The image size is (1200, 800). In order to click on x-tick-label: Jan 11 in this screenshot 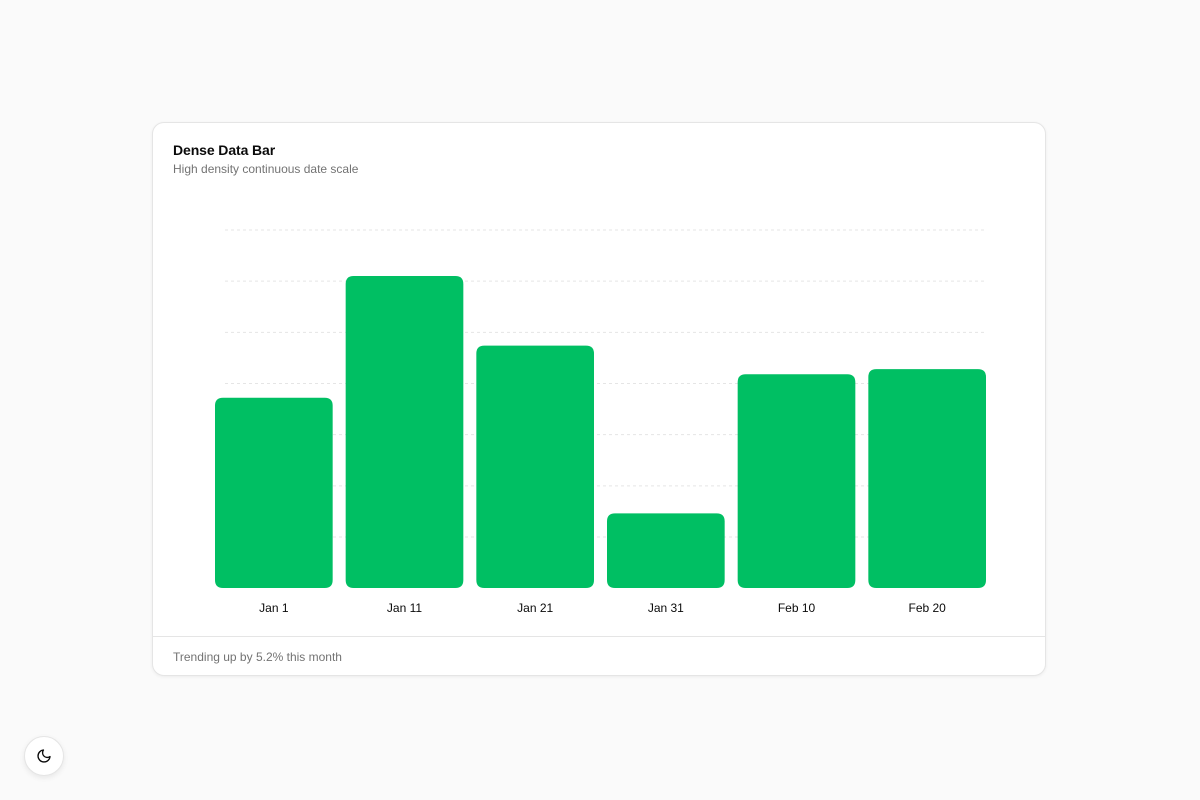, I will do `click(404, 608)`.